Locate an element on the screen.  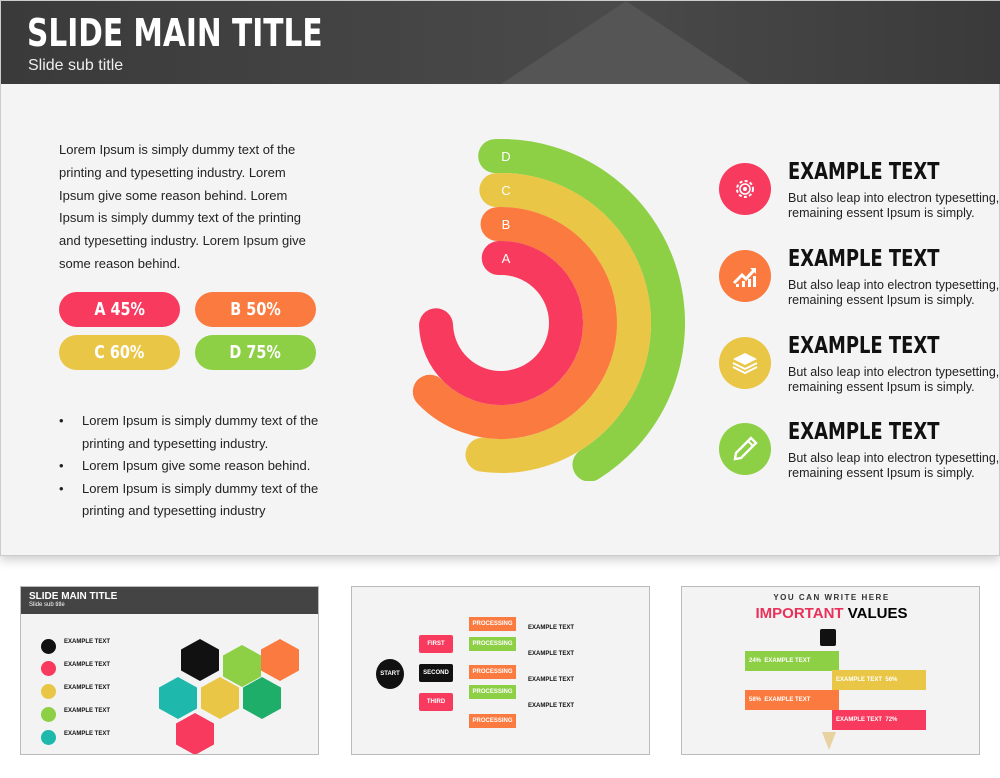
pencil-eraser is located at coordinates (828, 637).